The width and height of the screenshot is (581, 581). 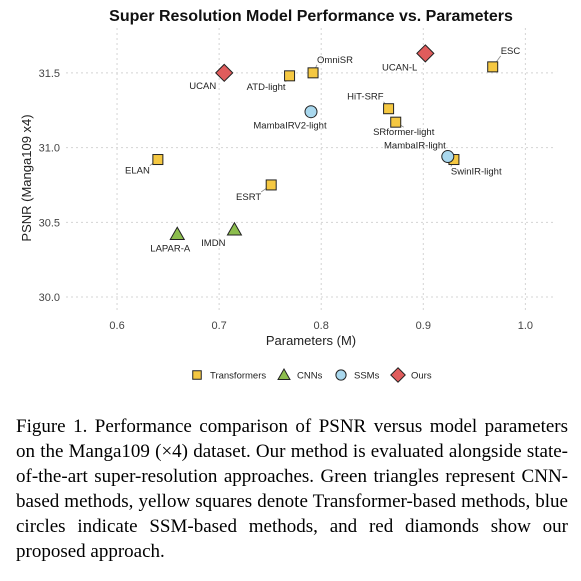 I want to click on x-tick-label: 0.9, so click(x=423, y=326).